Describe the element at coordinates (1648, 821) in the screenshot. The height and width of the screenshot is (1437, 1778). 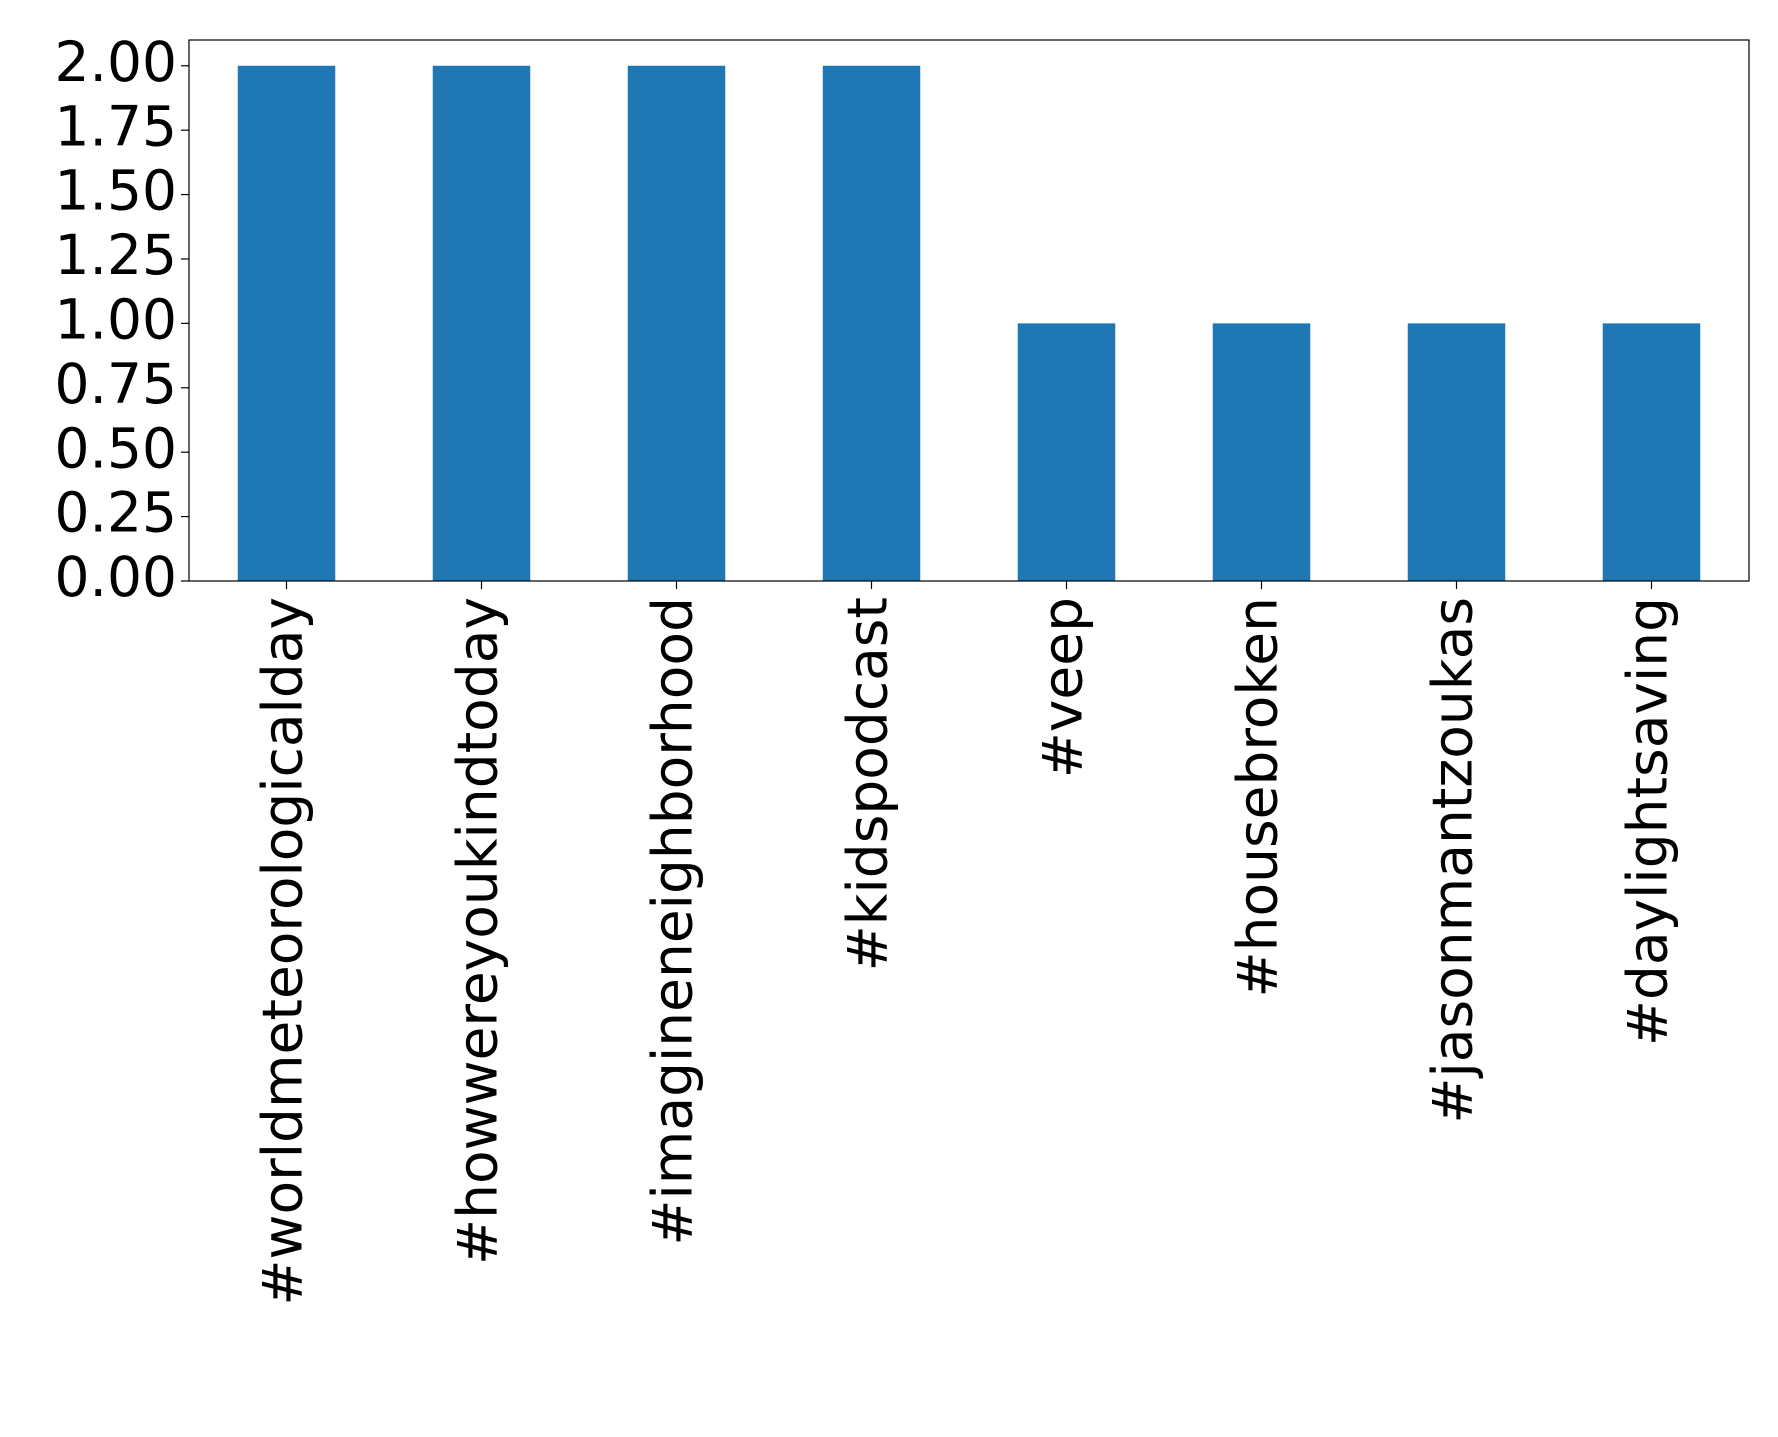
I see `x-tick-label: #daylightsaving` at that location.